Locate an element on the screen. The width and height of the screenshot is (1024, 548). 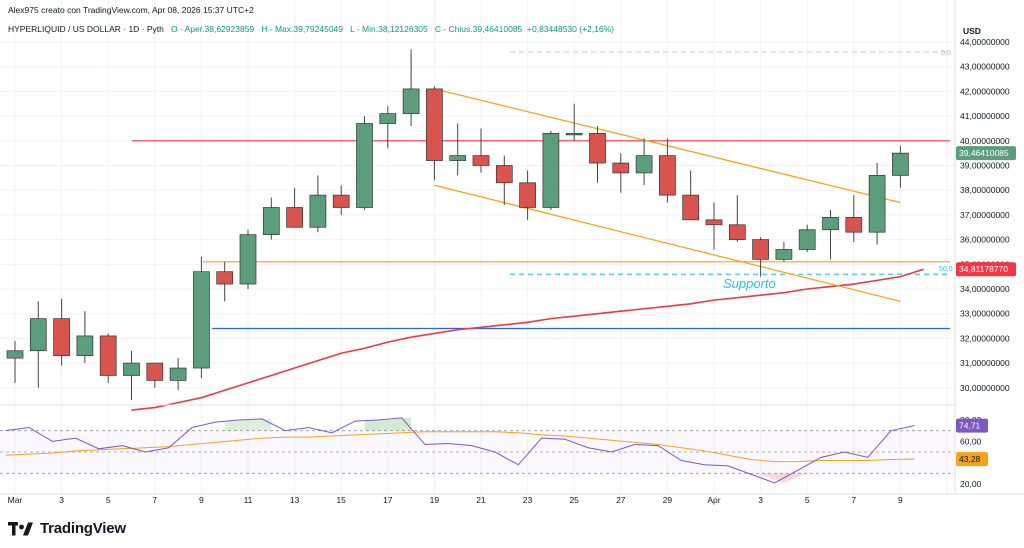
time-axis: Mar 3 5 7 9 11 13 15 17 19 21 23 25 27 29 Apr 3 5 7 9 is located at coordinates (455, 500).